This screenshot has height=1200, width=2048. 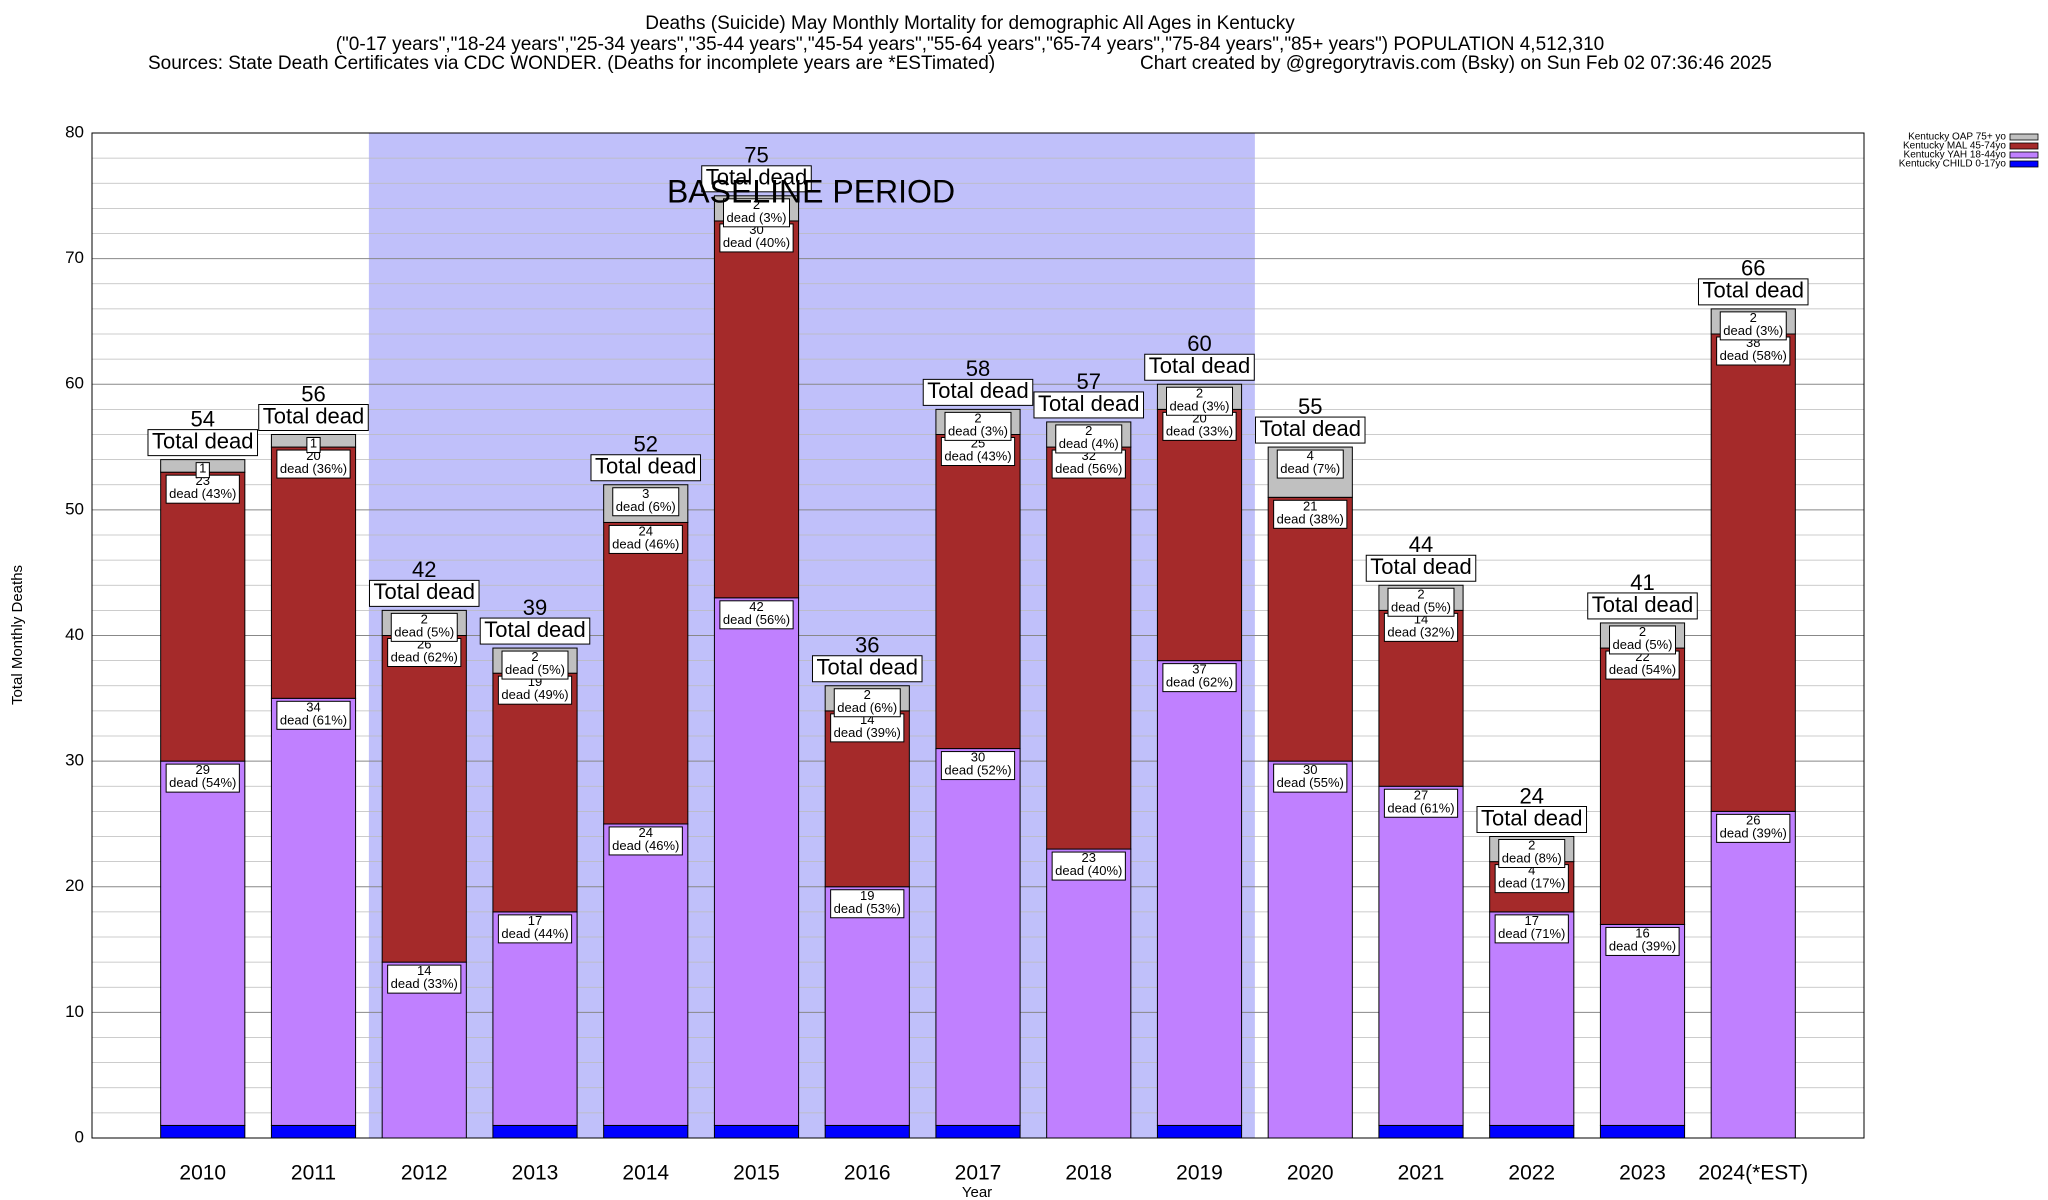 I want to click on x-tick-label: 2024(*EST), so click(x=1753, y=1173).